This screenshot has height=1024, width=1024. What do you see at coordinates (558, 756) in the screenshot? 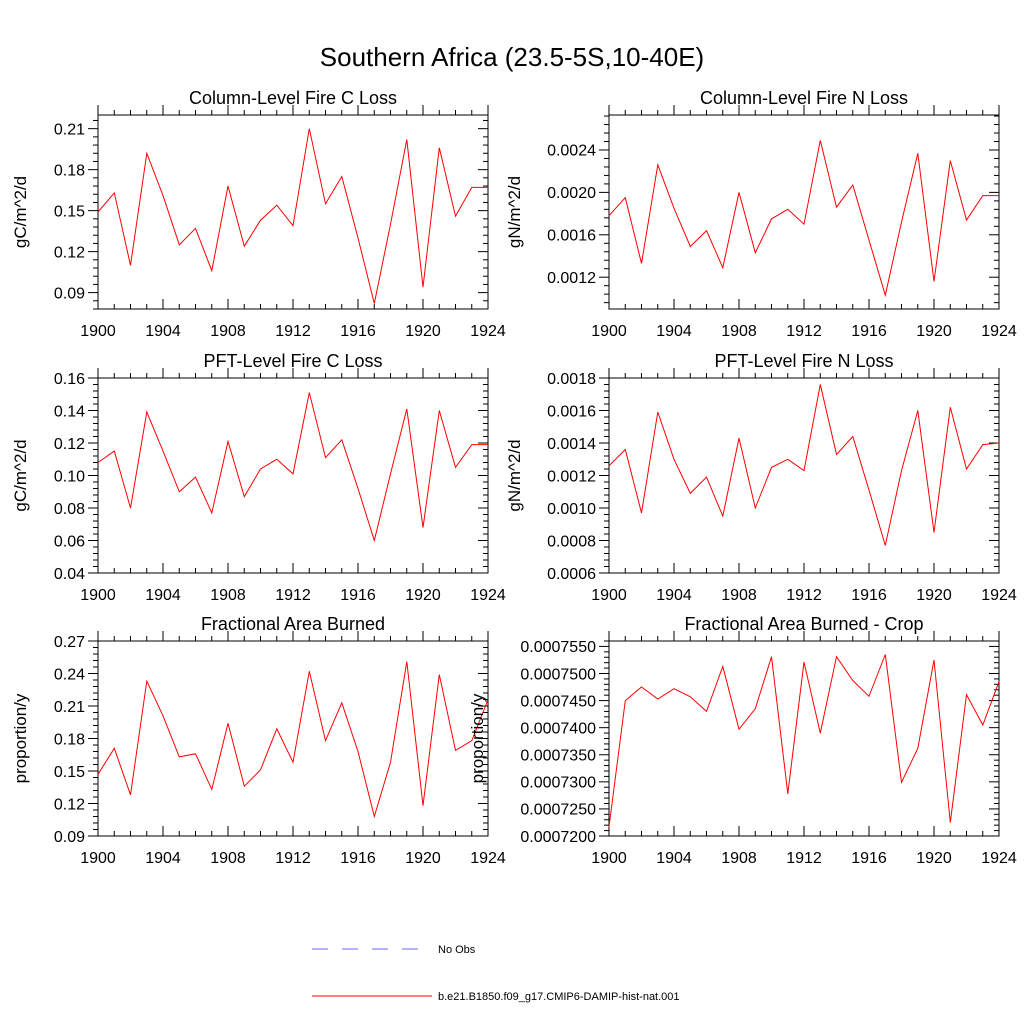
I see `y-tick-label: 0.0007350` at bounding box center [558, 756].